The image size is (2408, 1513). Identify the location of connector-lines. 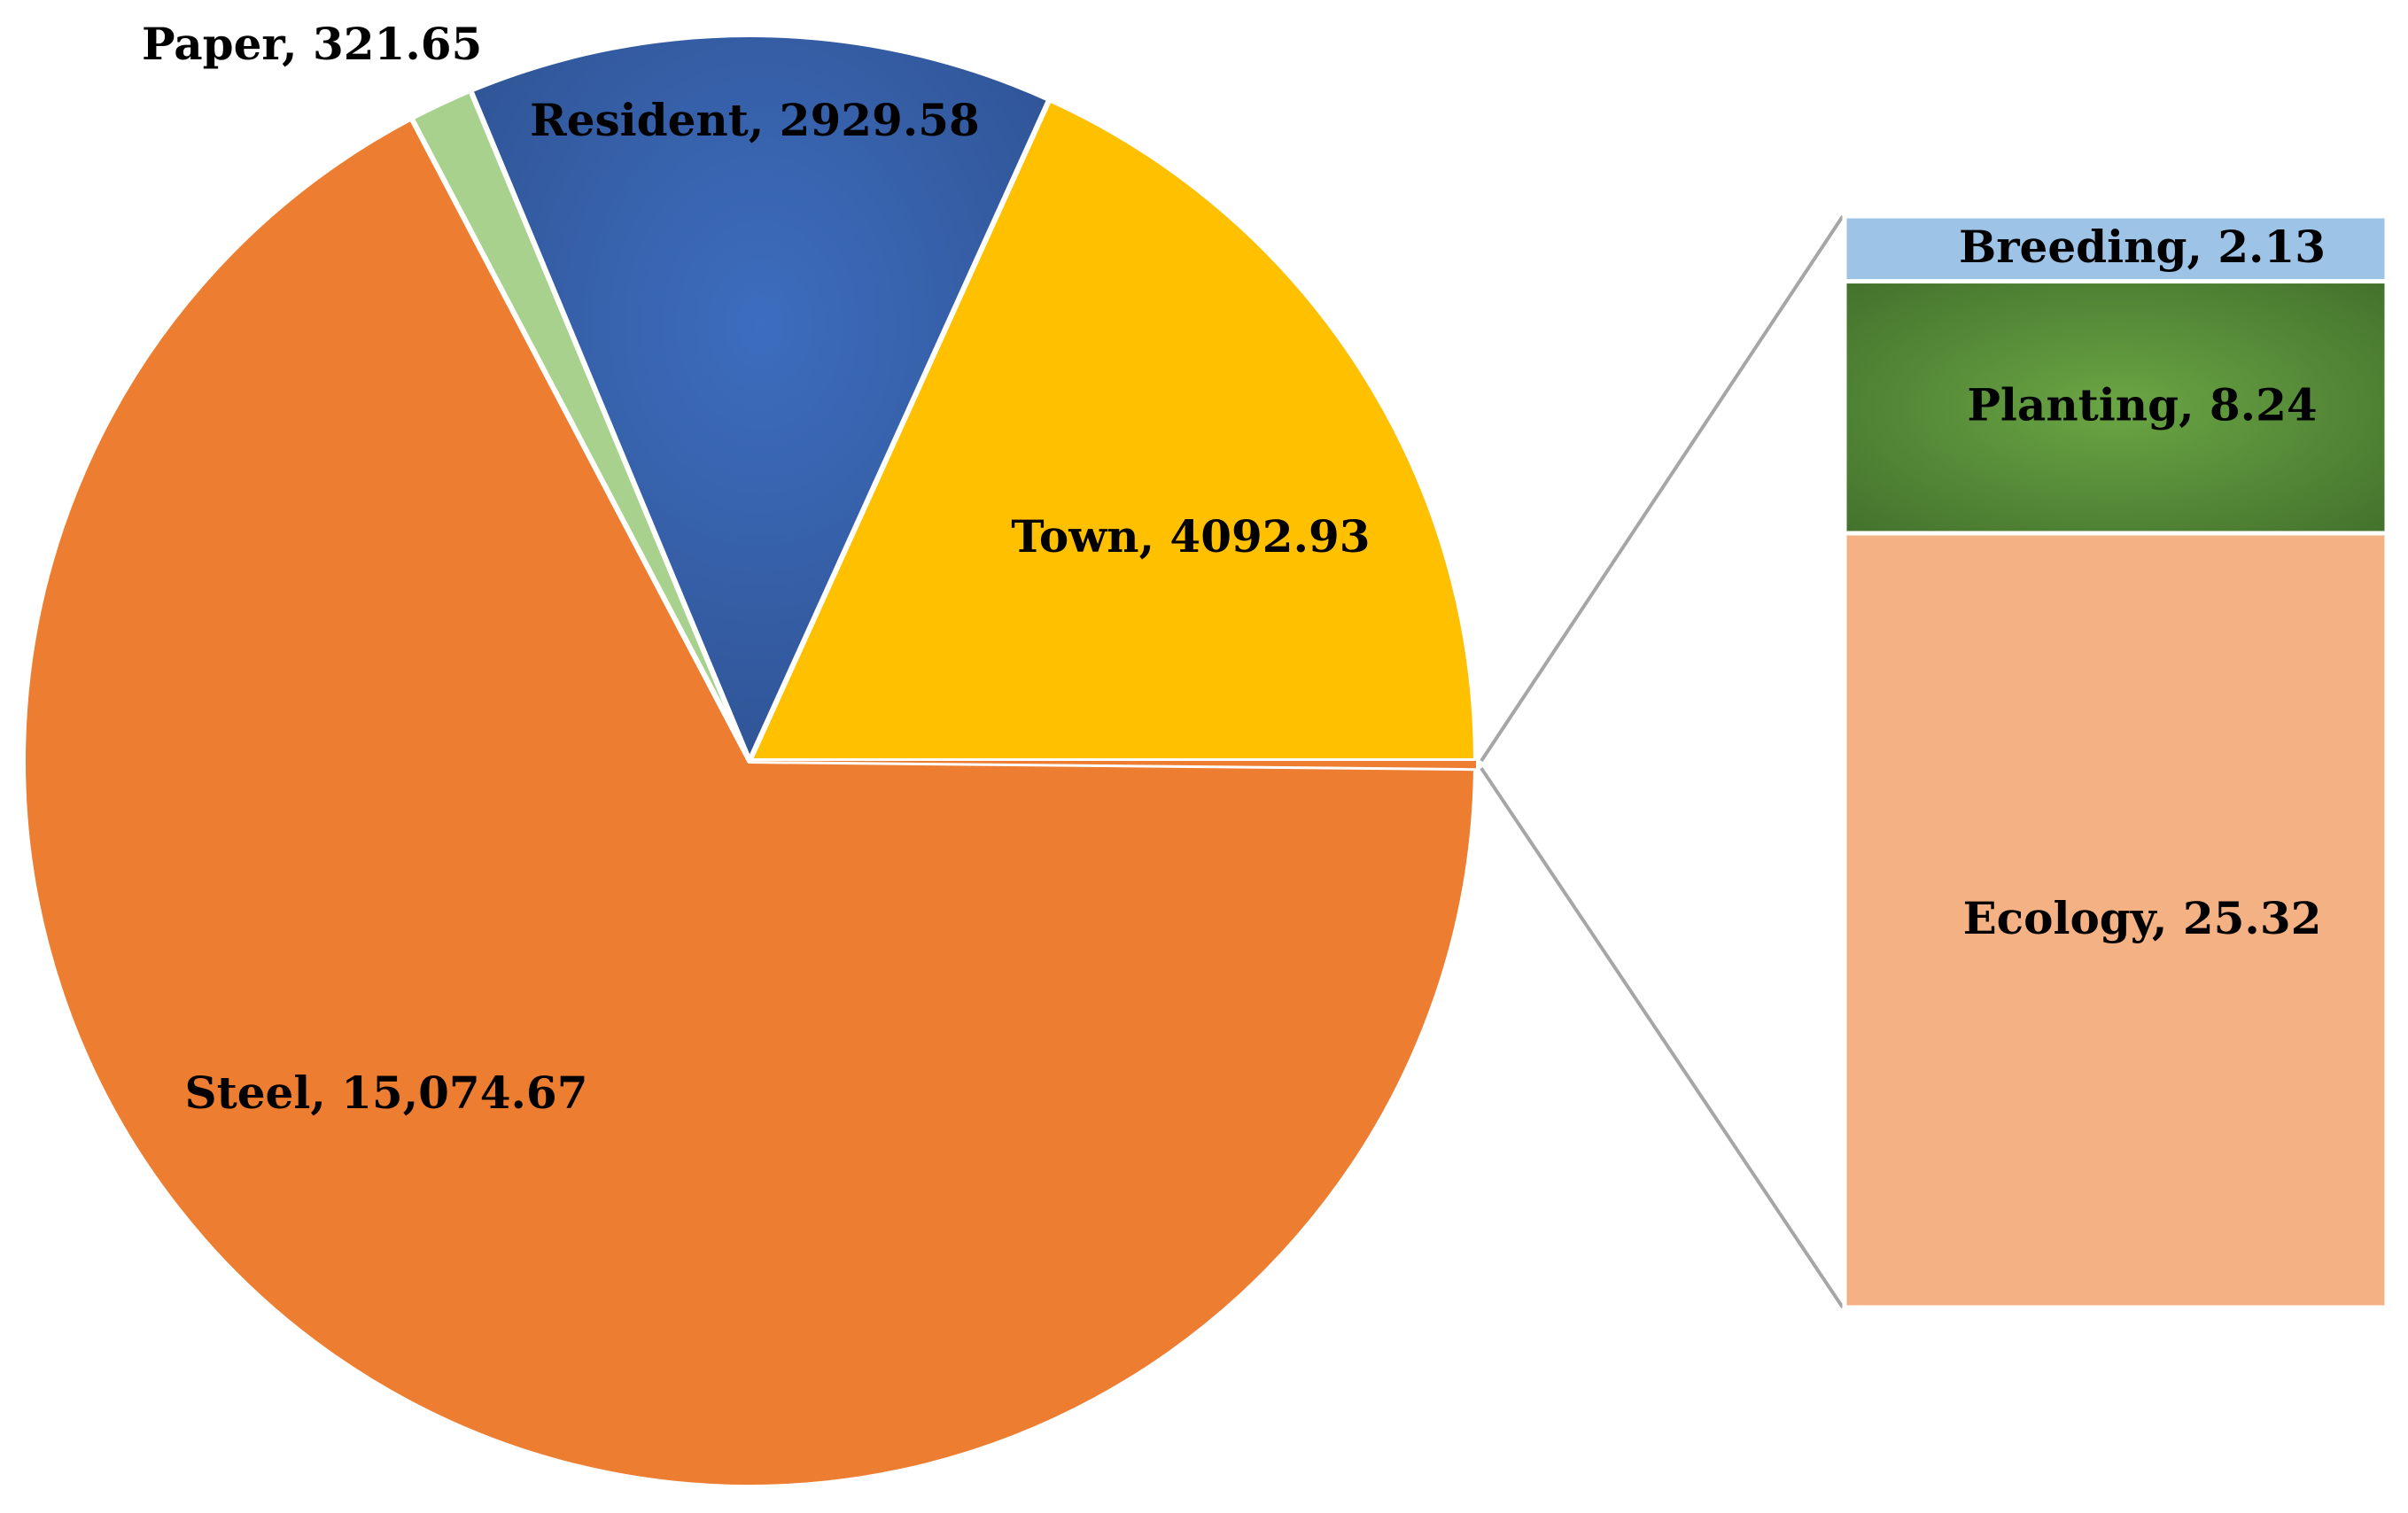
(1662, 762).